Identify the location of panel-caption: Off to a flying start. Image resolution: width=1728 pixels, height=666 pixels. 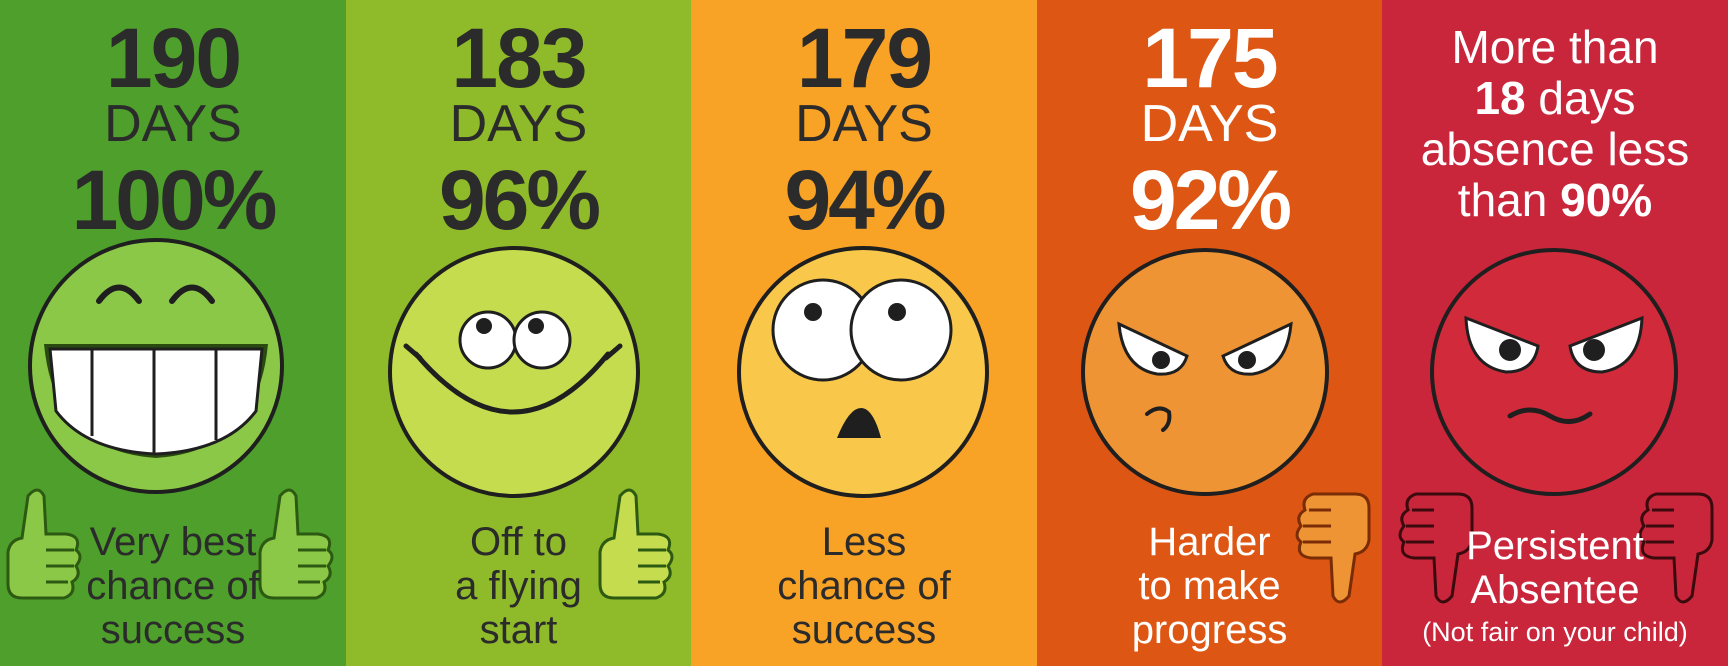
(518, 586).